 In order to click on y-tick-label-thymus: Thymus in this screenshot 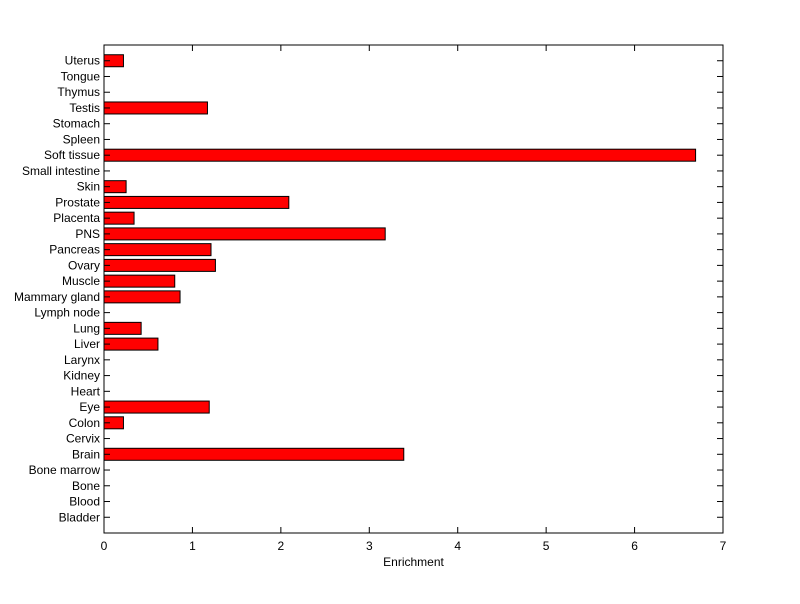, I will do `click(78, 92)`.